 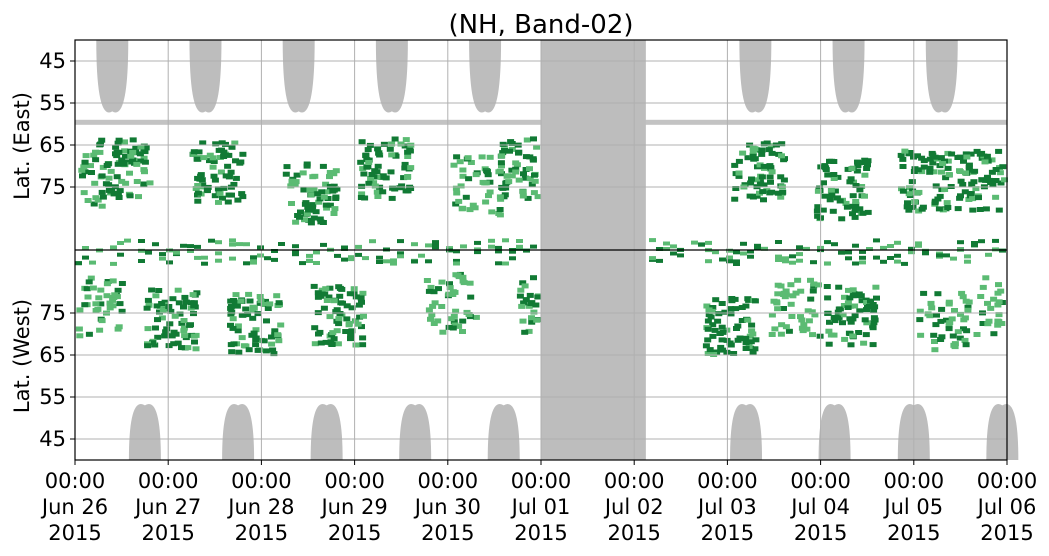 I want to click on x-tick-label: 2015, so click(x=447, y=533).